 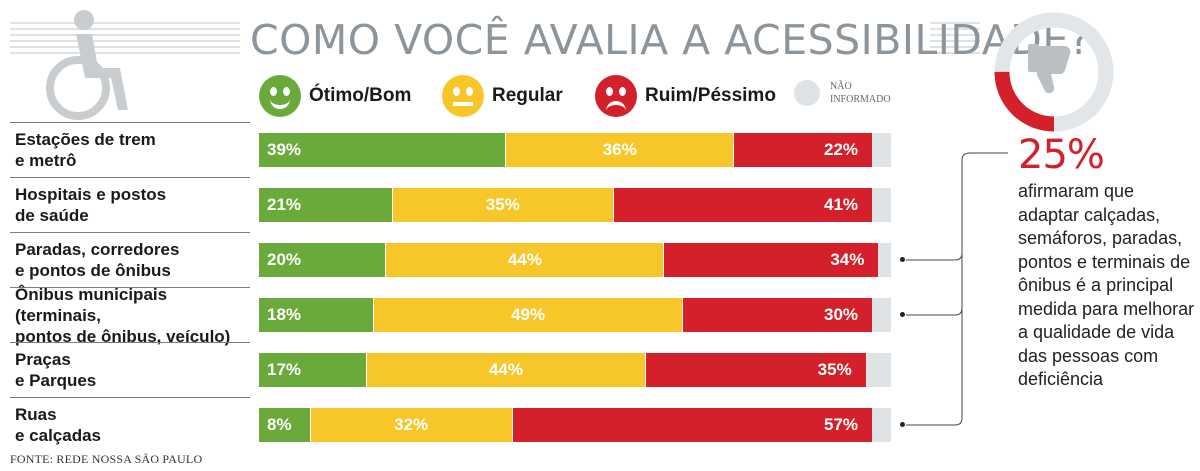 What do you see at coordinates (91, 194) in the screenshot?
I see `row-label-line1: Hospitais e postos` at bounding box center [91, 194].